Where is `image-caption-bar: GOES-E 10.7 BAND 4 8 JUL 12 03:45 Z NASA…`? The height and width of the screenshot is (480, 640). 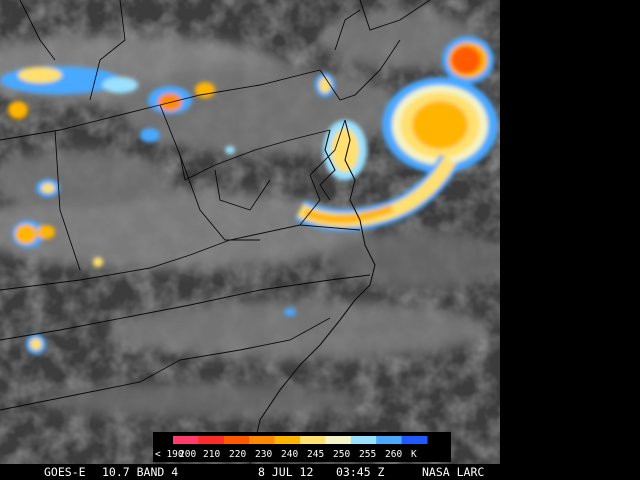 image-caption-bar: GOES-E 10.7 BAND 4 8 JUL 12 03:45 Z NASA… is located at coordinates (320, 472).